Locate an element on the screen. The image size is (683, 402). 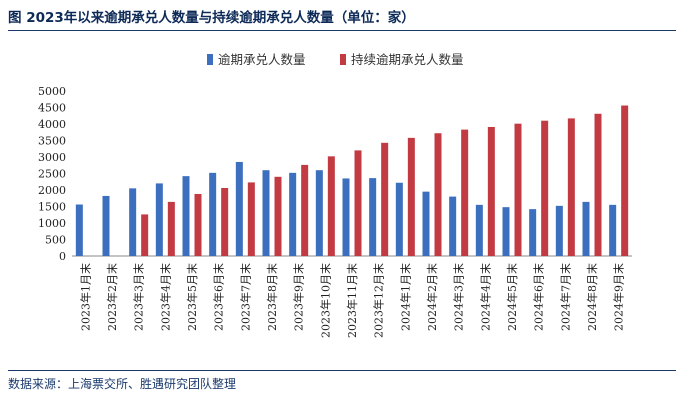
x-tick-label: 2023年6月末 is located at coordinates (219, 297).